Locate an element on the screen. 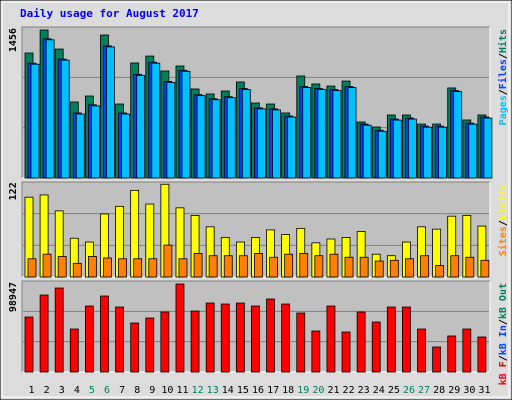 The width and height of the screenshot is (512, 400). legend-entry: Sites is located at coordinates (503, 241).